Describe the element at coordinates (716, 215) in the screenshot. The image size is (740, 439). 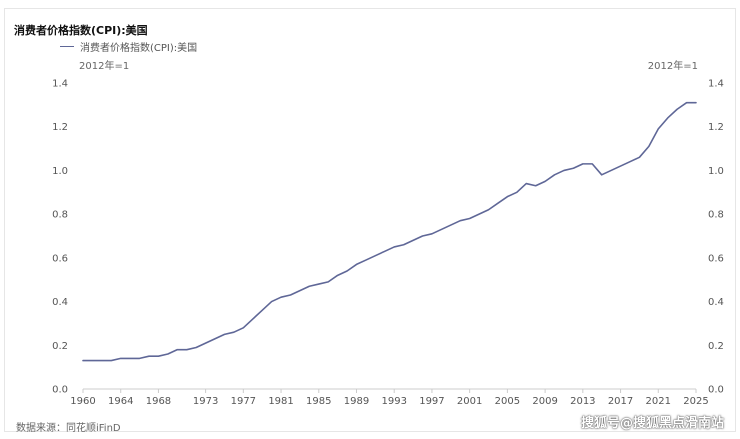
I see `y-tick-label-right: 0.8` at that location.